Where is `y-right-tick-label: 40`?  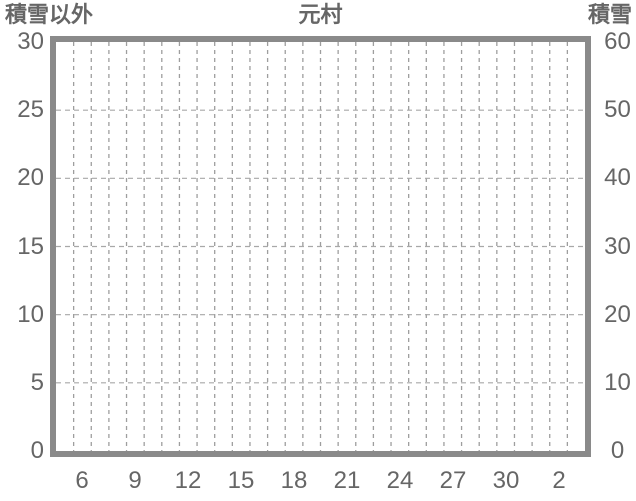
y-right-tick-label: 40 is located at coordinates (617, 177).